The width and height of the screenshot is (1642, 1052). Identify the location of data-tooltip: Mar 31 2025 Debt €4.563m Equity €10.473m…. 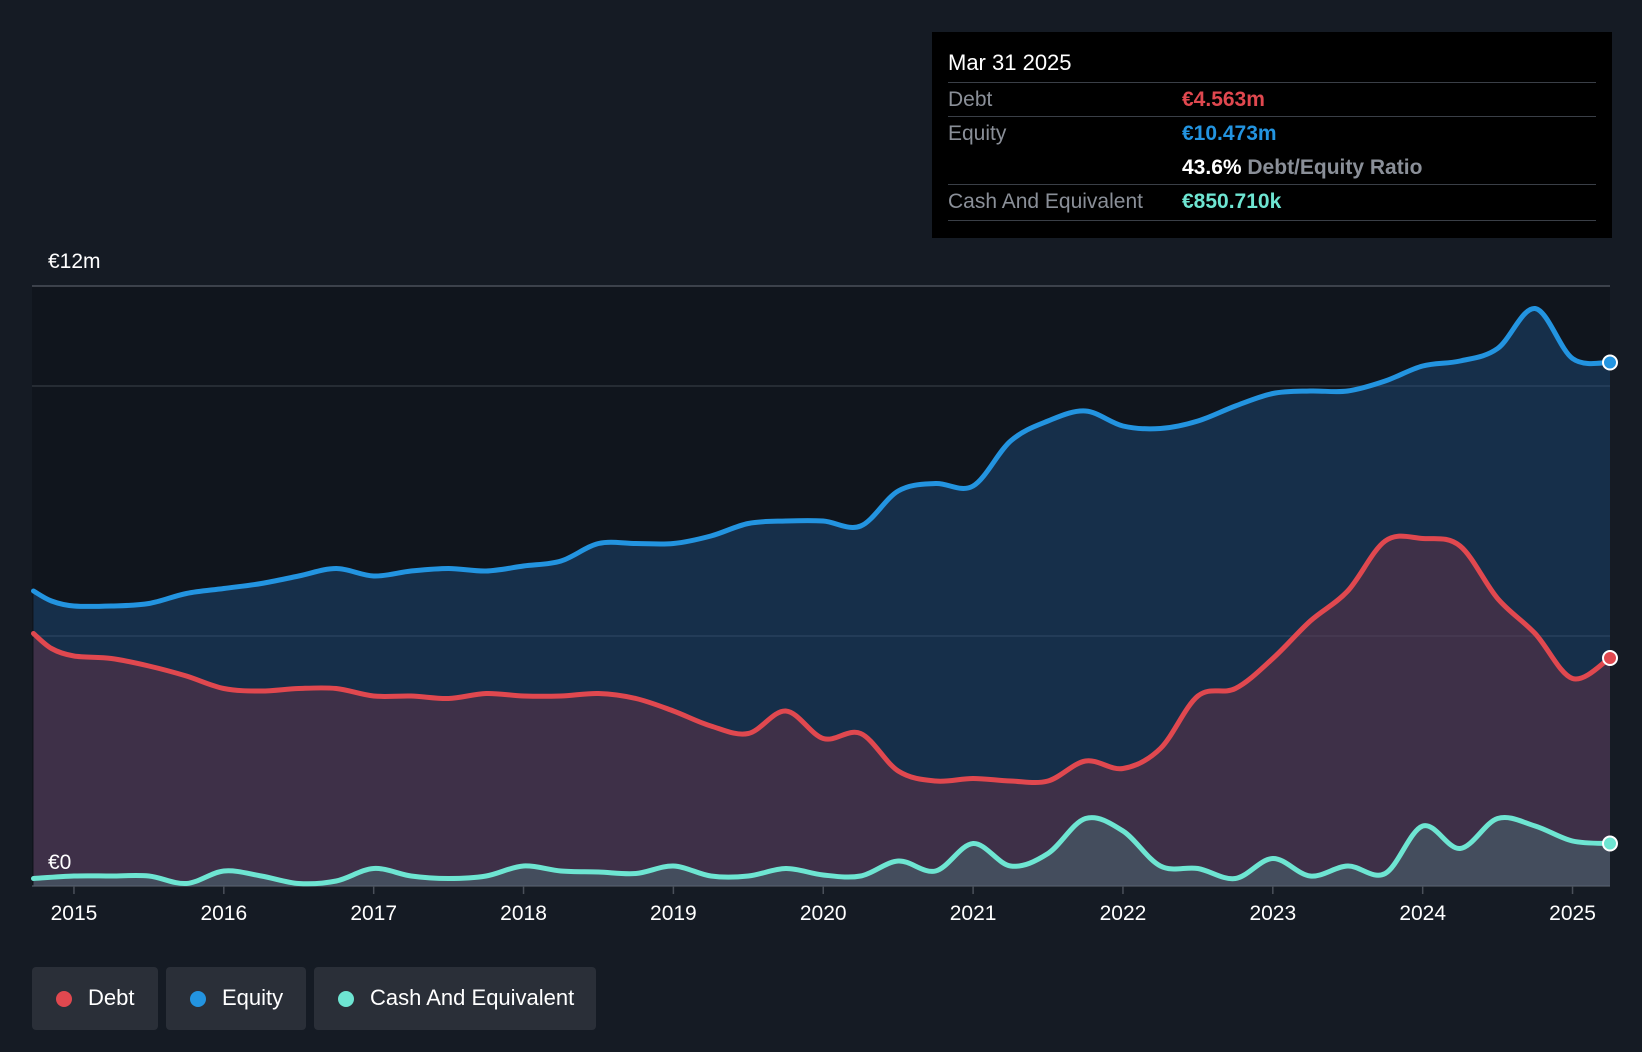
(1272, 135).